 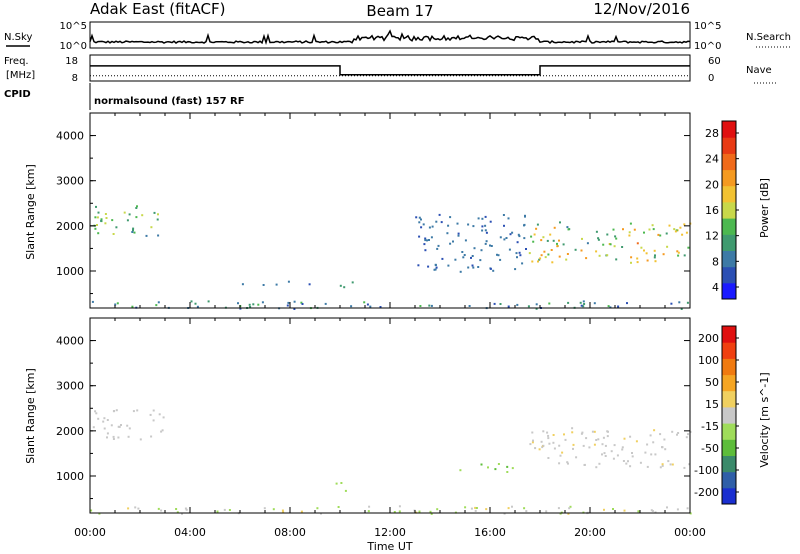 I want to click on freq-panel-frame, so click(x=390, y=68).